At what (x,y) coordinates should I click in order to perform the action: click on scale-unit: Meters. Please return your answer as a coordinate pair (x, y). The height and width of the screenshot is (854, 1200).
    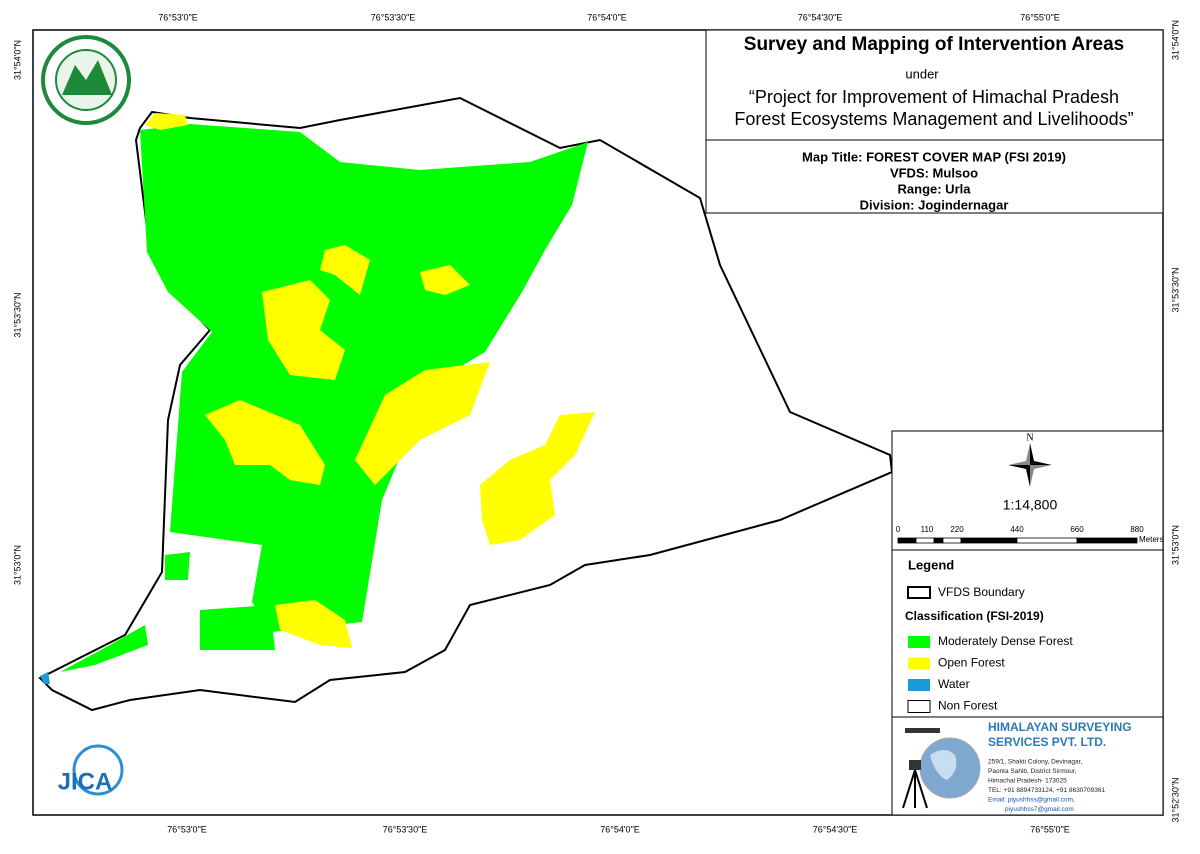
    Looking at the image, I should click on (1151, 539).